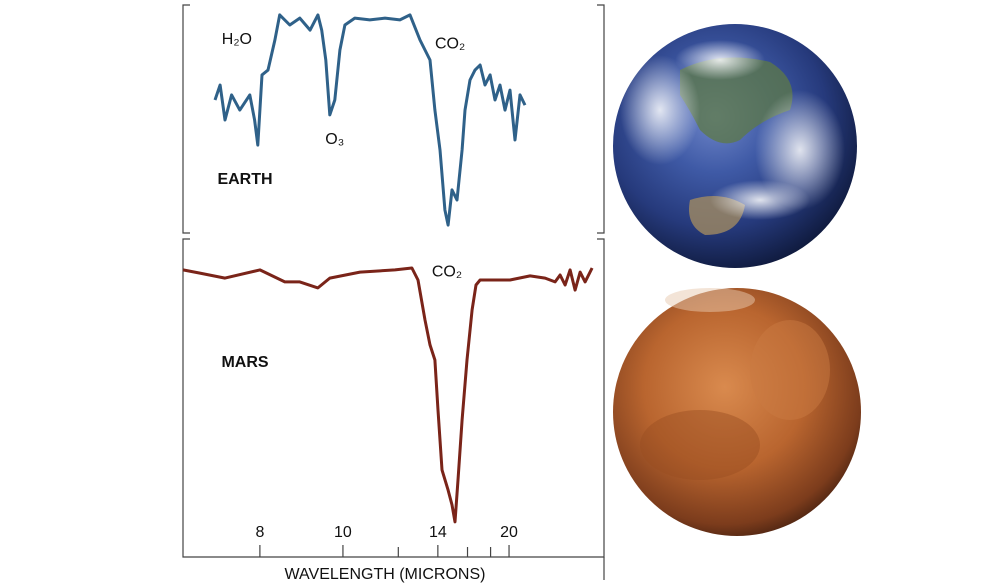 The height and width of the screenshot is (586, 1000). Describe the element at coordinates (370, 120) in the screenshot. I see `spectrum-line` at that location.